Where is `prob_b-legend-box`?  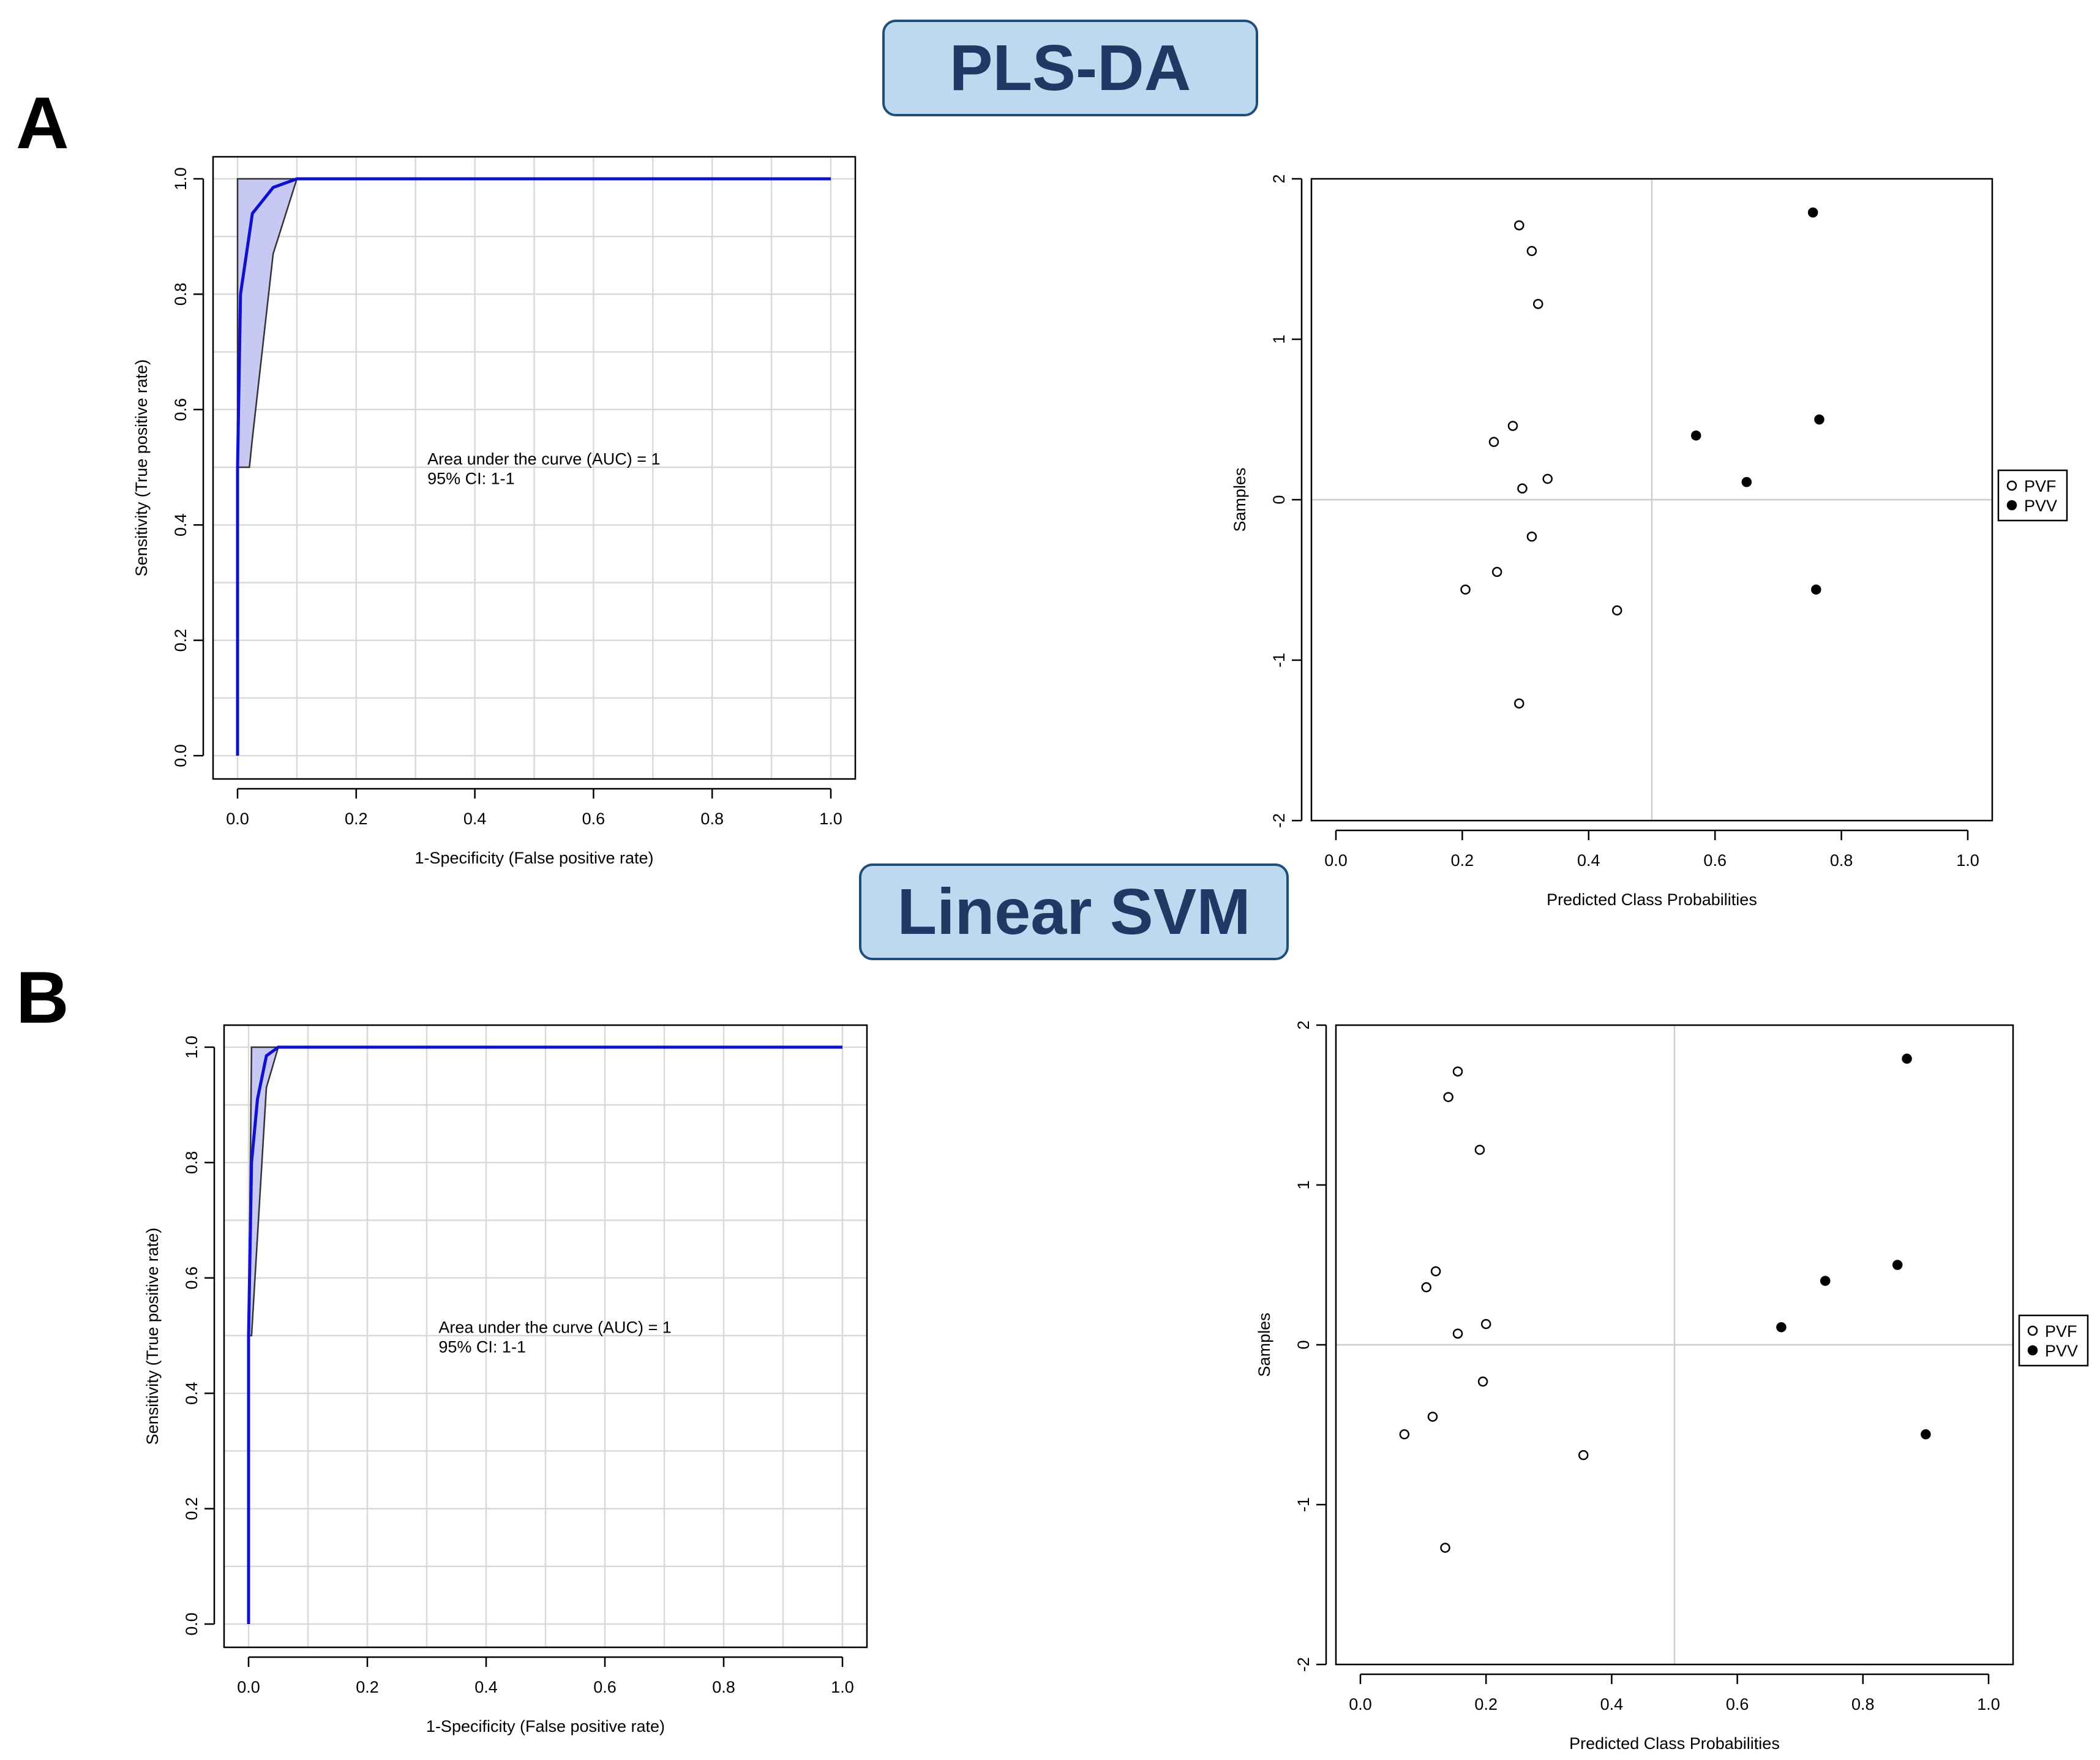
prob_b-legend-box is located at coordinates (2053, 1340).